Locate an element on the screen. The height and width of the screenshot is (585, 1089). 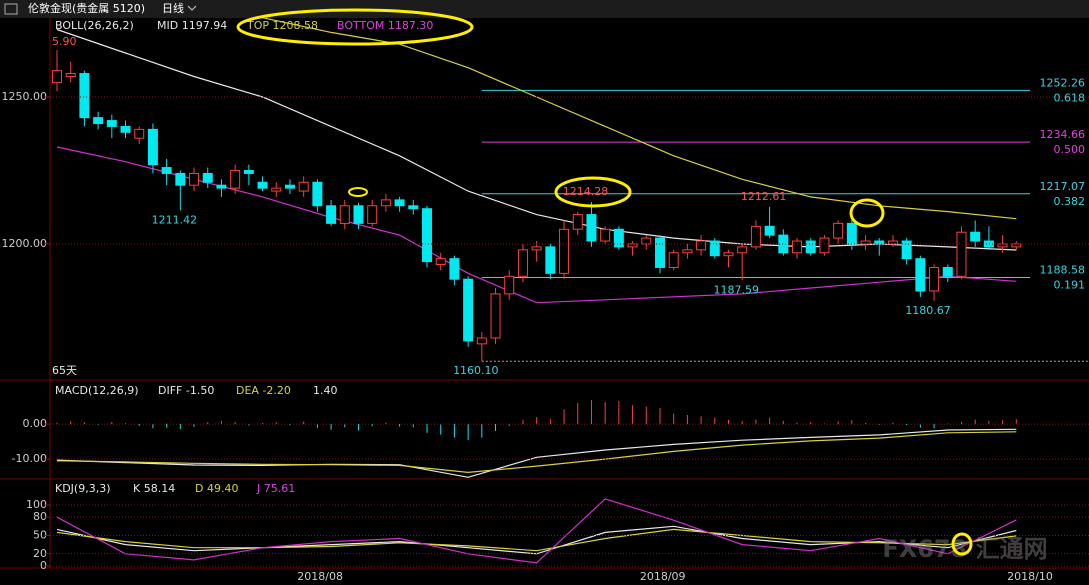
y-tick-label: 0 is located at coordinates (43, 565).